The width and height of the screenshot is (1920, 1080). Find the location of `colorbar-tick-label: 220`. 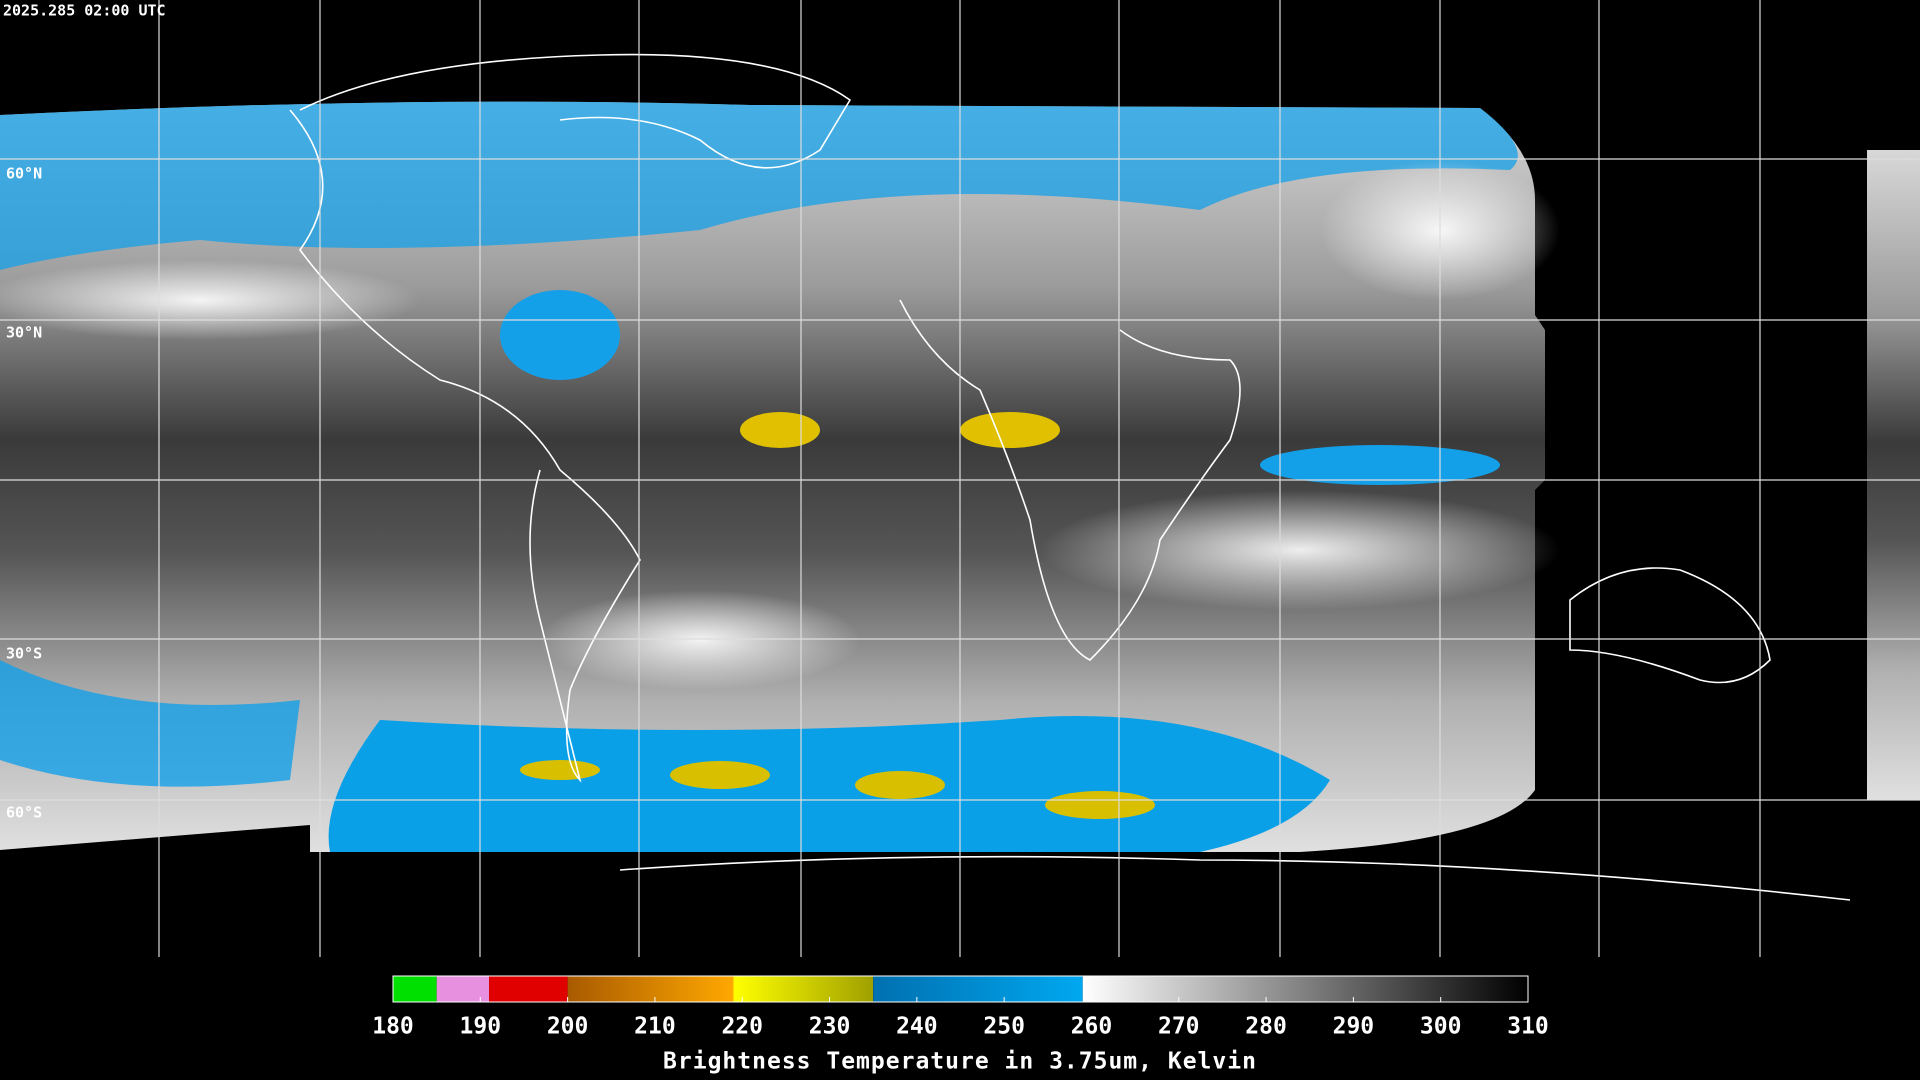

colorbar-tick-label: 220 is located at coordinates (742, 1027).